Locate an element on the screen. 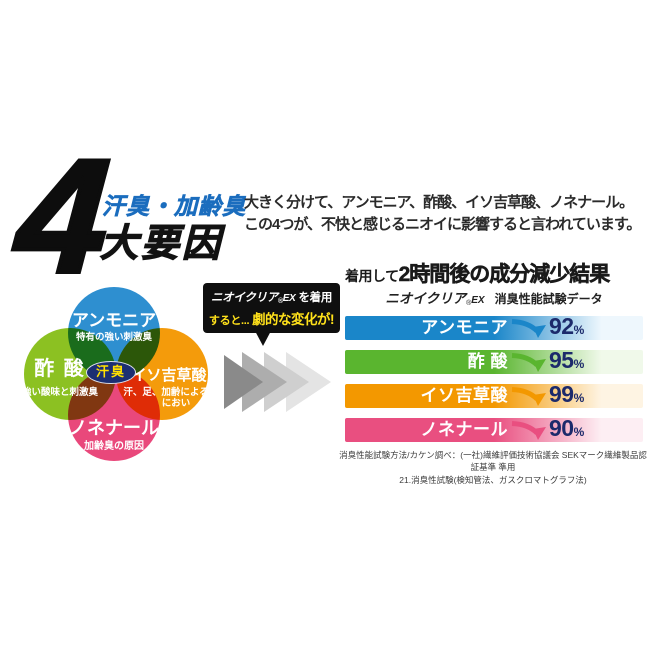 The image size is (650, 650). venn-label-nonenal: ノネナール is located at coordinates (114, 428).